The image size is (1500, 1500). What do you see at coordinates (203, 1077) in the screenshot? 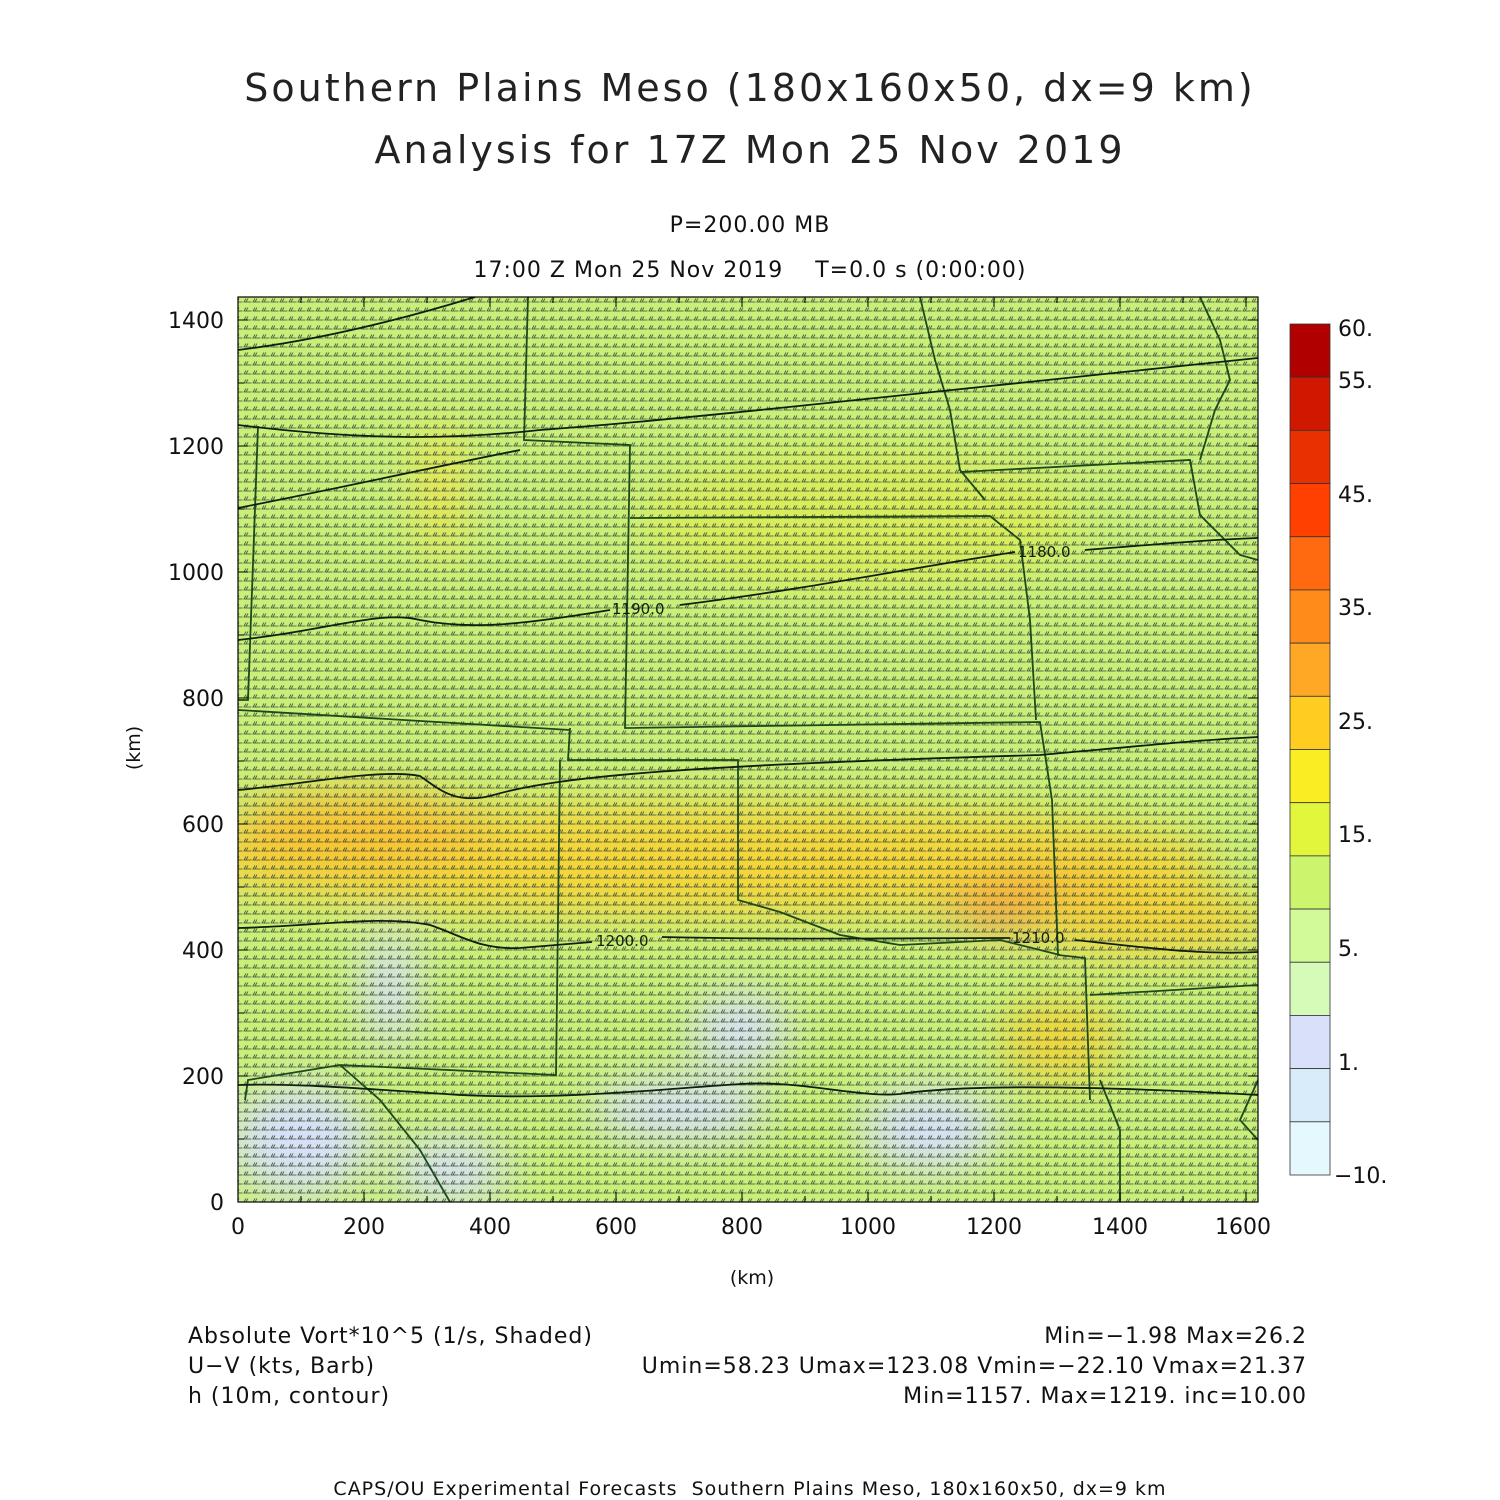
I see `y-tick-label: 200` at bounding box center [203, 1077].